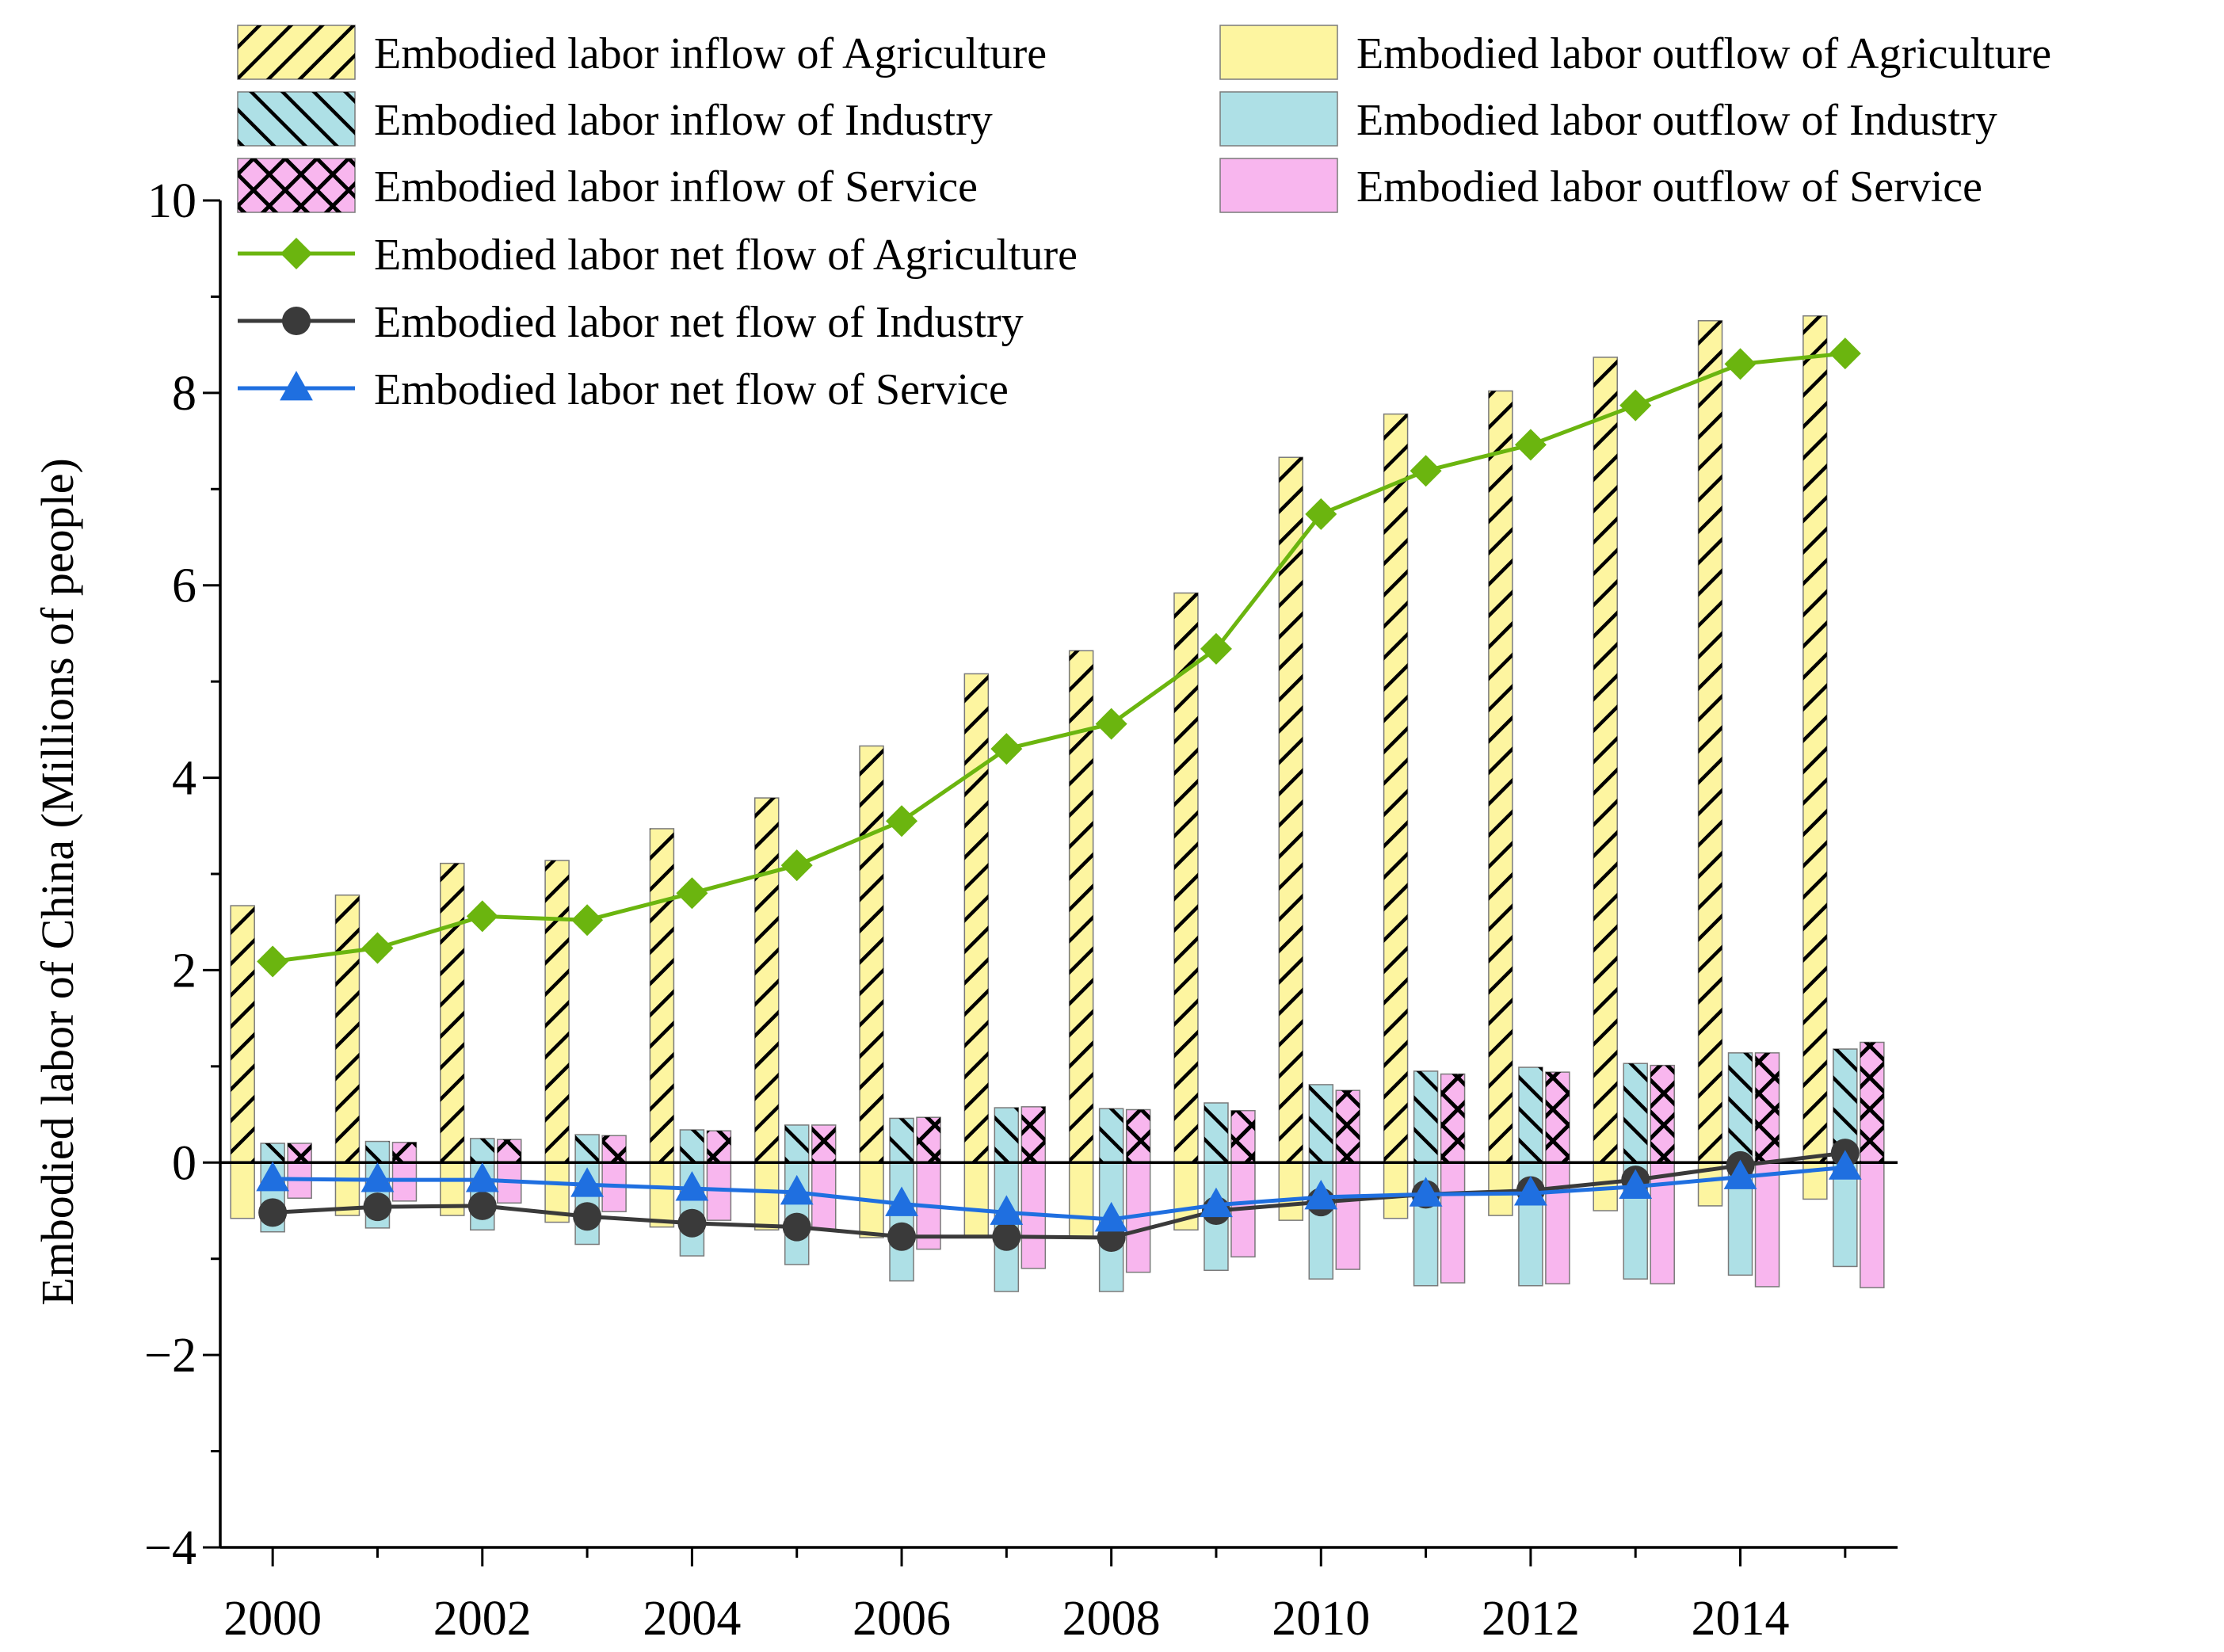 The height and width of the screenshot is (1652, 2224). Describe the element at coordinates (1636, 1184) in the screenshot. I see `embodied-labor-net-flow-of-service-point-2013` at that location.